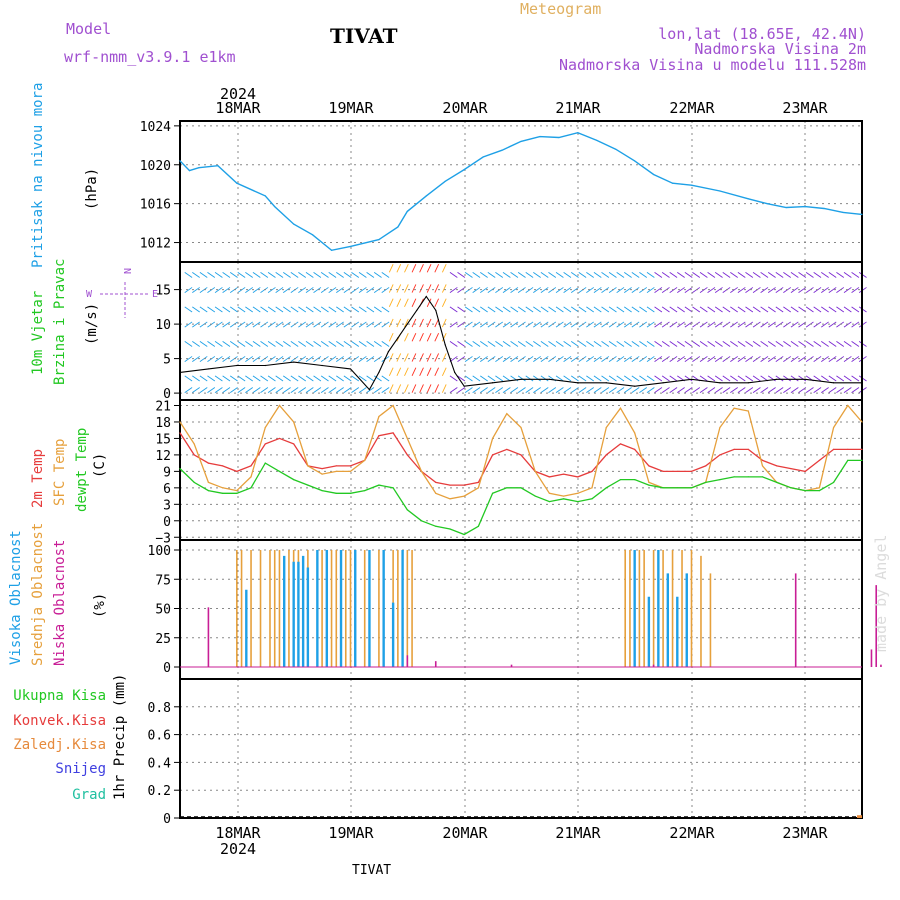  I want to click on wind-panel: 0 5 10 15, so click(511, 331).